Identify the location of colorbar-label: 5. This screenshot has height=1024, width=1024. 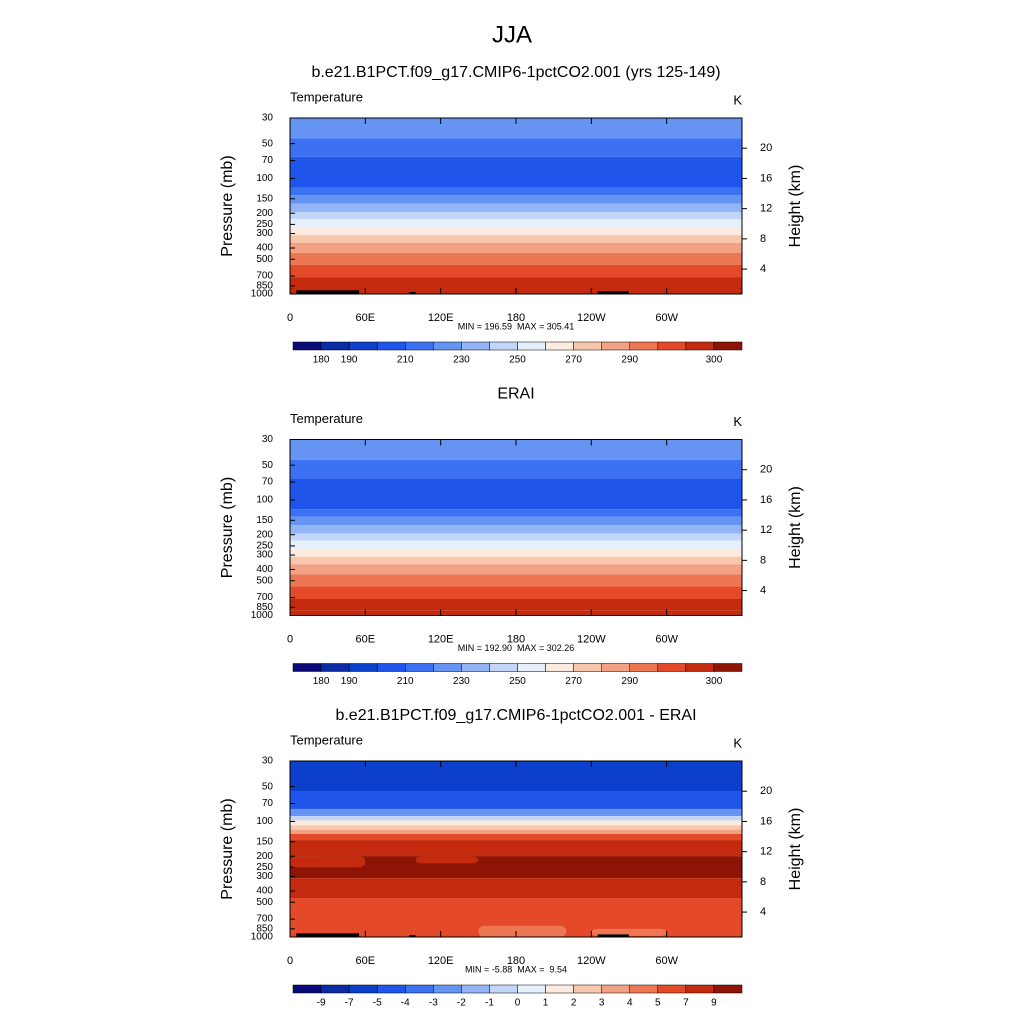
(658, 1003).